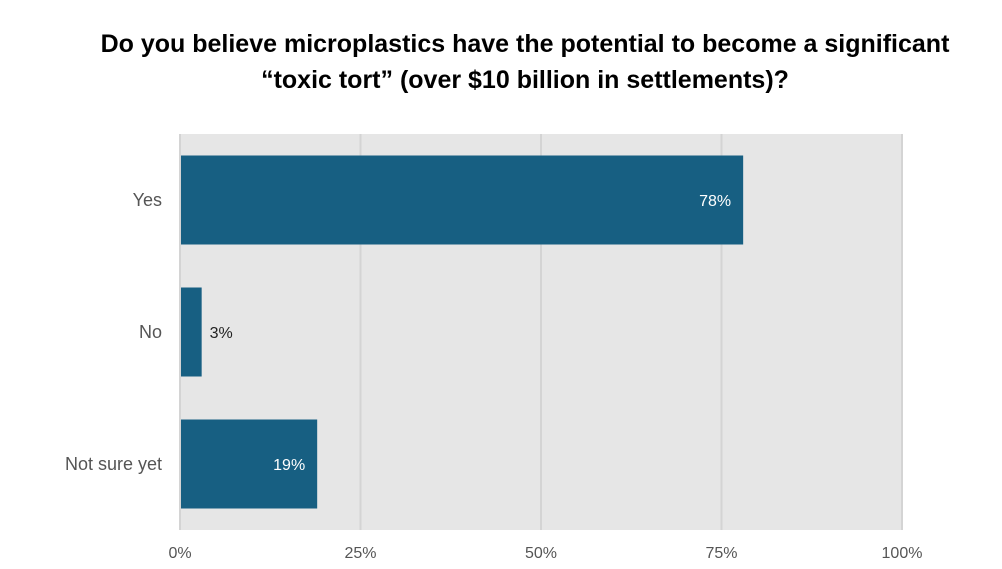  Describe the element at coordinates (289, 465) in the screenshot. I see `data-label: 19%` at that location.